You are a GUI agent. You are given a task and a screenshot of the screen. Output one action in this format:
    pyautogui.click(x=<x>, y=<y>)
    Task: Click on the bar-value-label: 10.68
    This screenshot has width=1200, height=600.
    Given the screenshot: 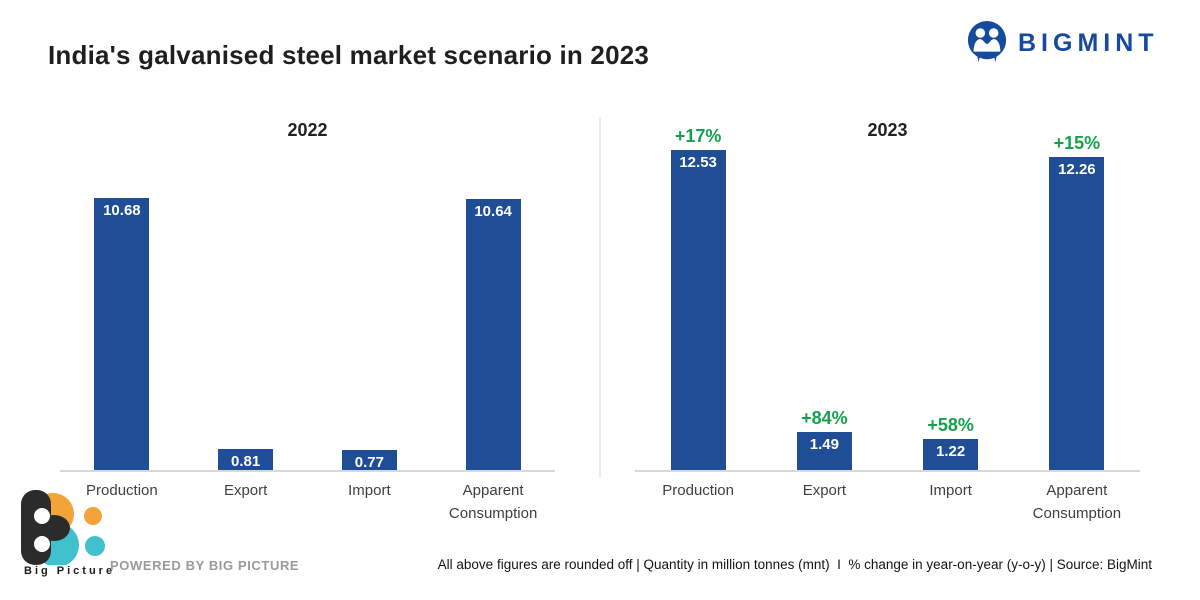 What is the action you would take?
    pyautogui.click(x=122, y=210)
    